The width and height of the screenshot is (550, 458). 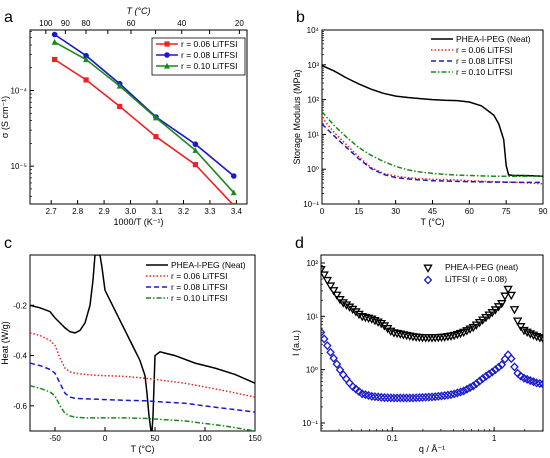 I want to click on x-tick-label: 15, so click(x=358, y=211).